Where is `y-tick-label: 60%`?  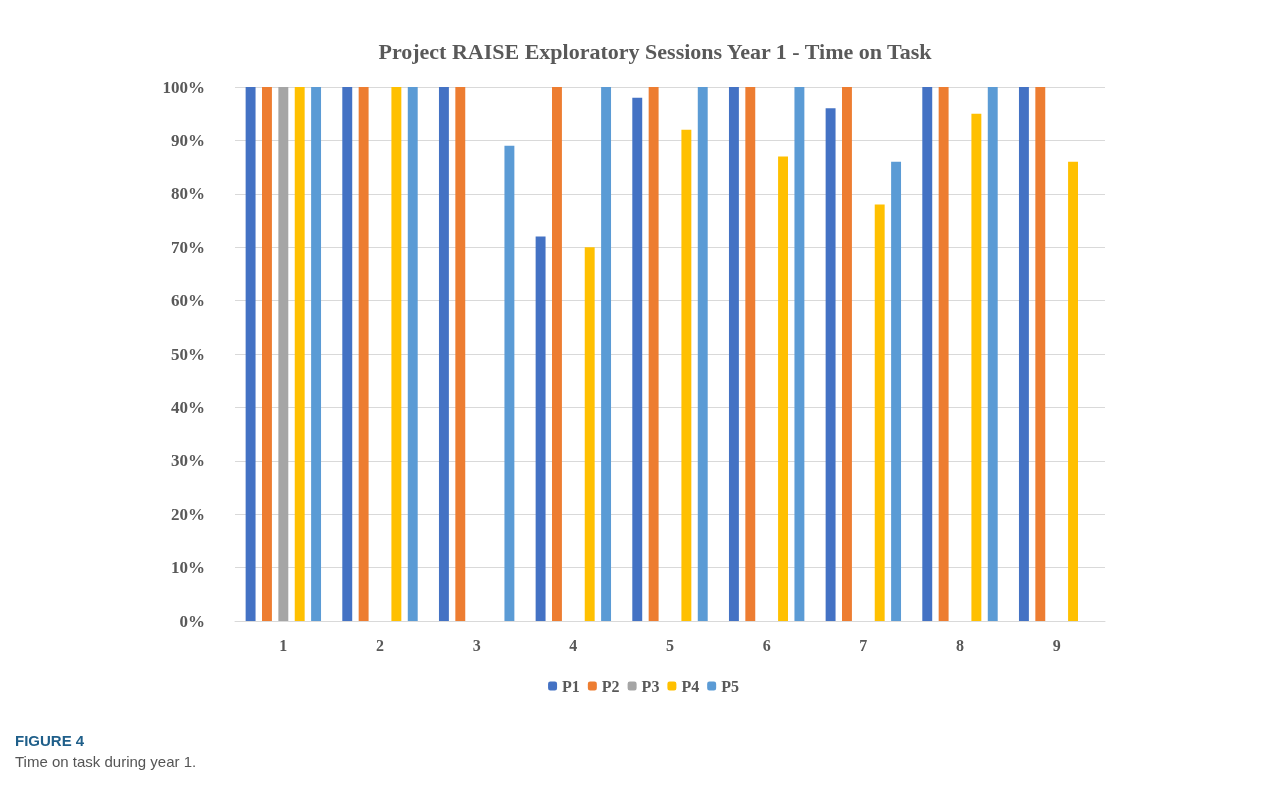
y-tick-label: 60% is located at coordinates (188, 301).